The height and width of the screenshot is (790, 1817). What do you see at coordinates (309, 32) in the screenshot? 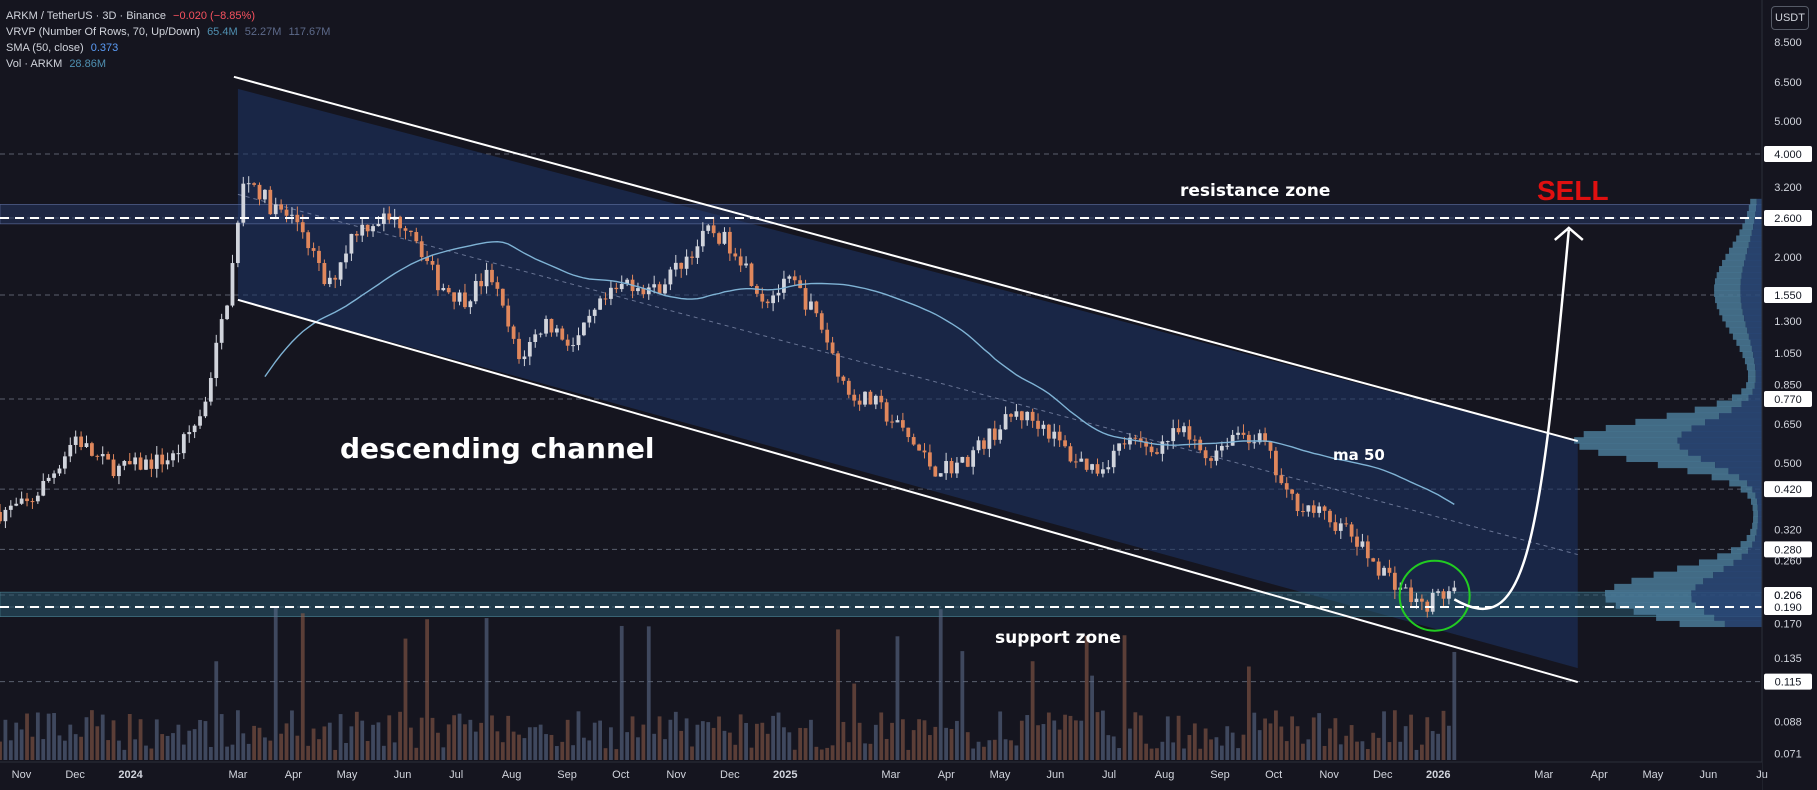
I see `vrvp-value-total: 117.67M` at bounding box center [309, 32].